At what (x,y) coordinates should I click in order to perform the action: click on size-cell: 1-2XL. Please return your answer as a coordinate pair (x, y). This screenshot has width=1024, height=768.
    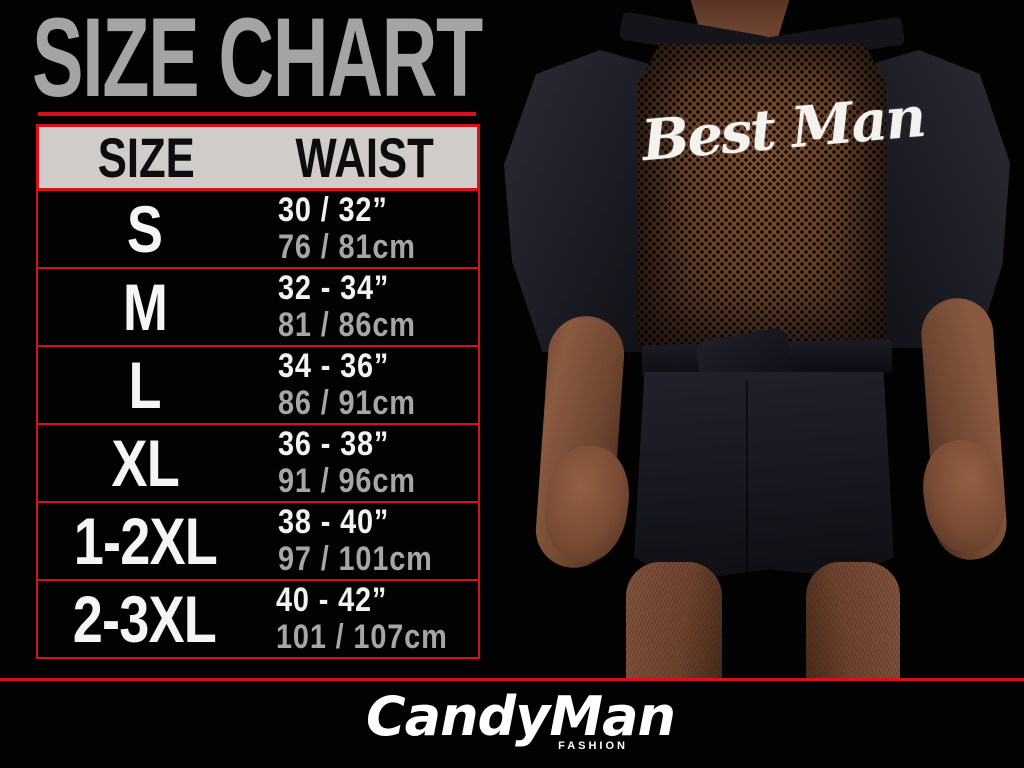
    Looking at the image, I should click on (145, 541).